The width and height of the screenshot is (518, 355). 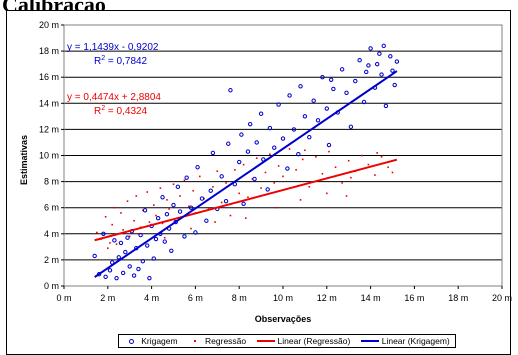 I want to click on y-tick-label: 0 m, so click(x=51, y=286).